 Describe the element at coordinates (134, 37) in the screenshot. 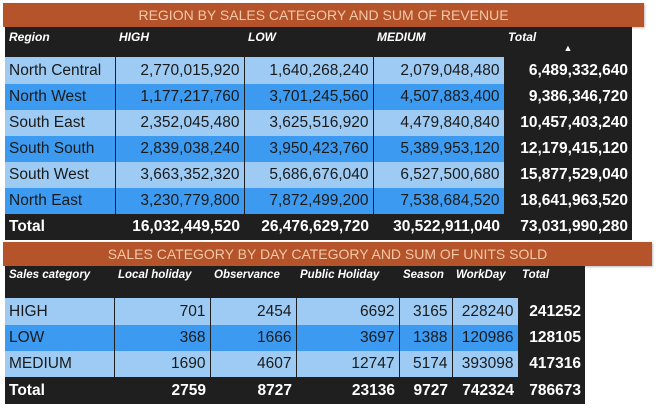

I see `column-header-high: HIGH` at that location.